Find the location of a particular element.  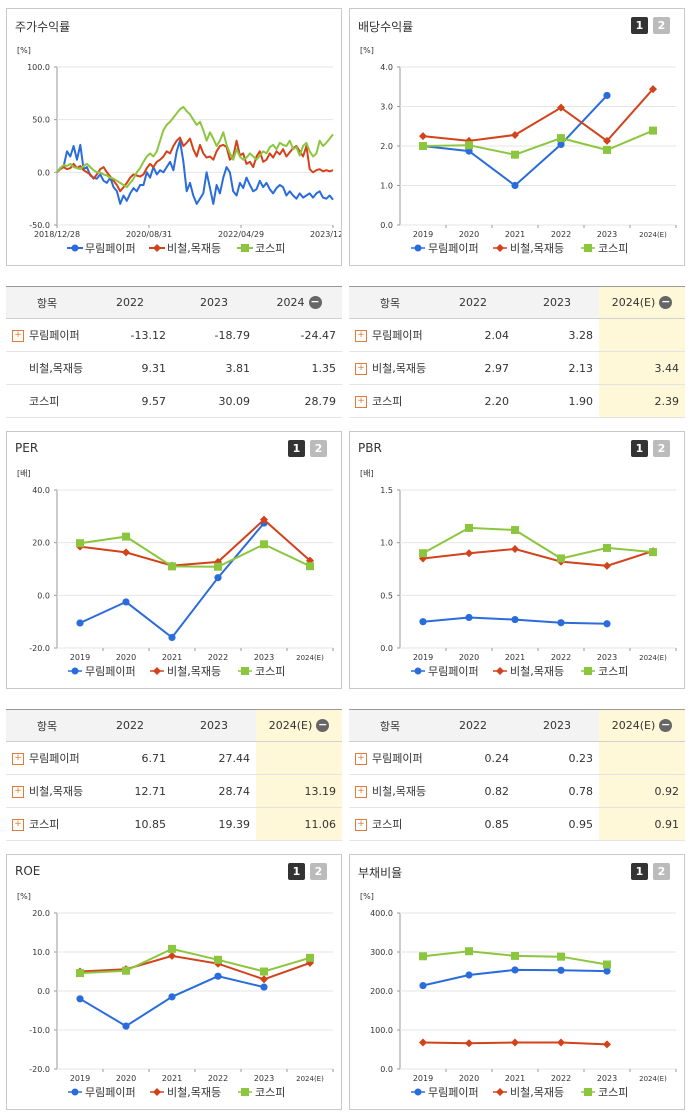

y-tick-label: 100.0 is located at coordinates (381, 1030).